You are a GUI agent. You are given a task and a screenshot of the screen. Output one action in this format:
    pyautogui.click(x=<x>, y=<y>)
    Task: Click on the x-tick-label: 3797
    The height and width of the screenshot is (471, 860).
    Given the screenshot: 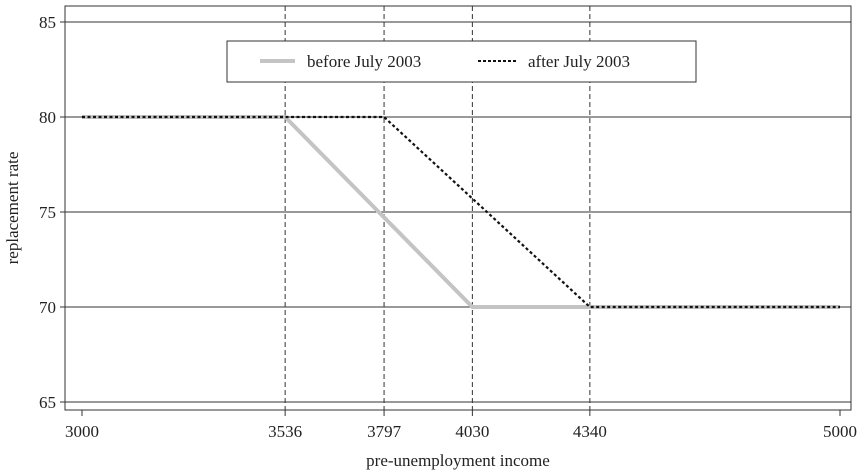 What is the action you would take?
    pyautogui.click(x=384, y=431)
    